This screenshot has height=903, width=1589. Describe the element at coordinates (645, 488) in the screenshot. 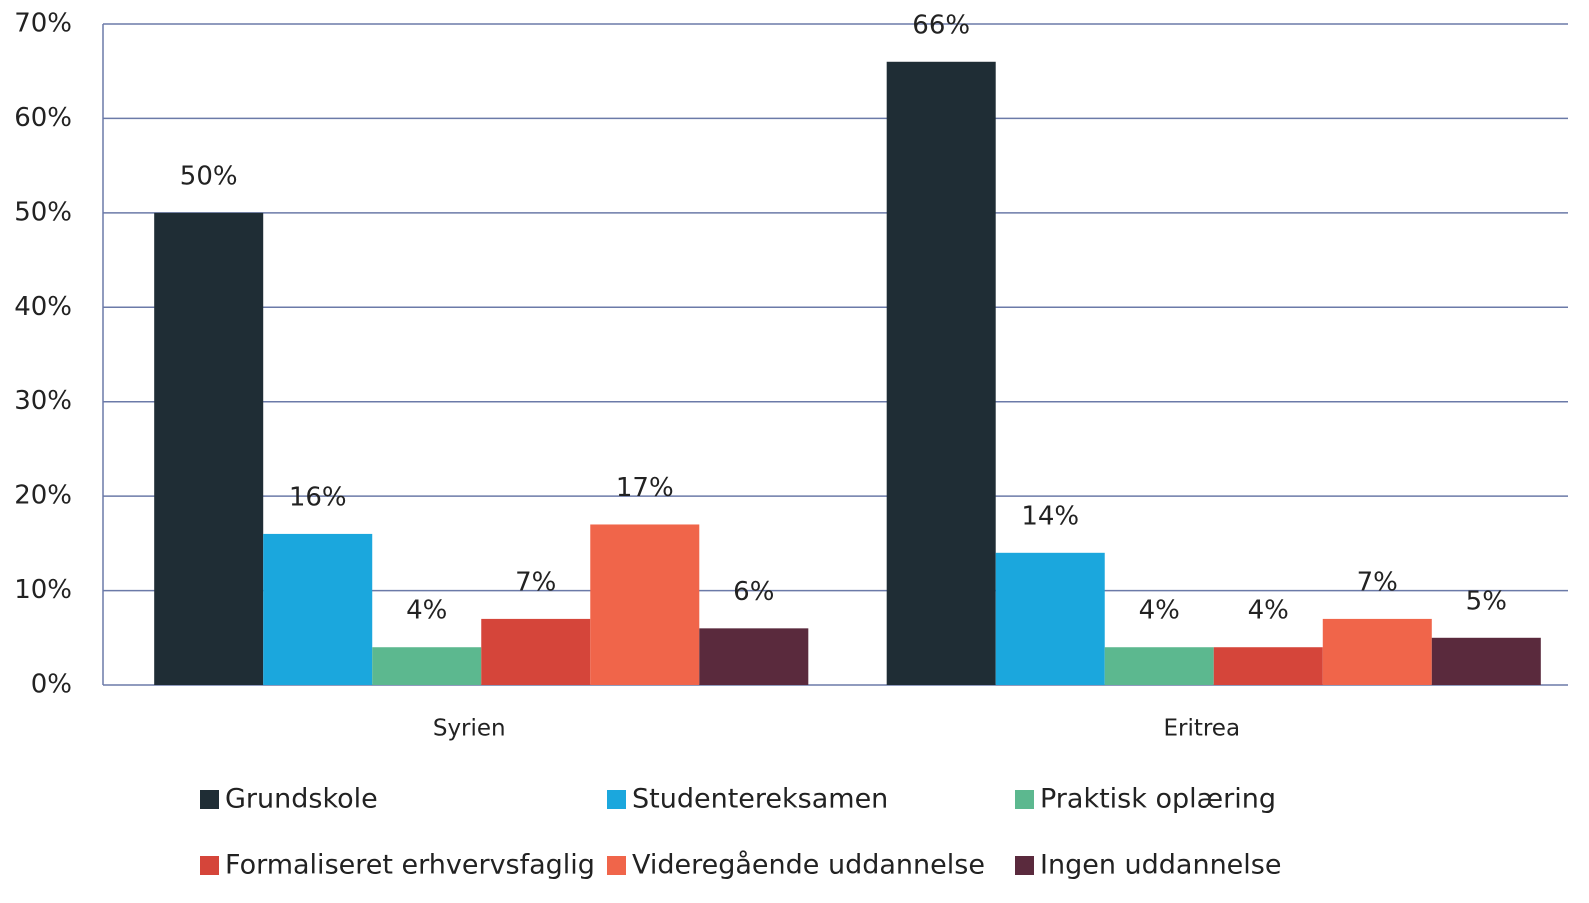

I see `value-label: 17%` at that location.